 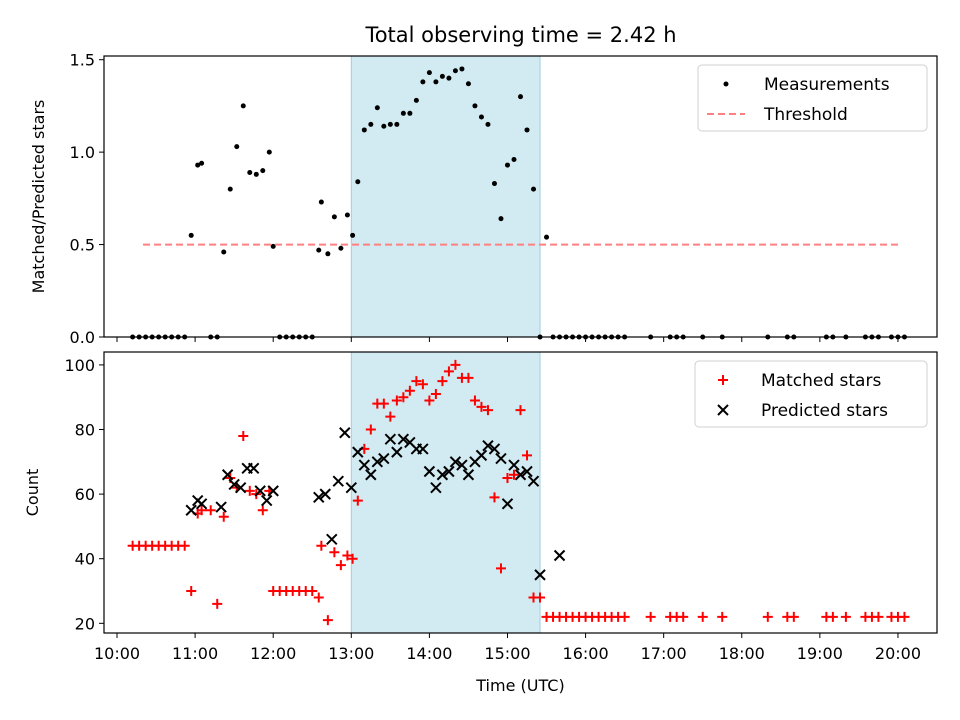 What do you see at coordinates (351, 653) in the screenshot?
I see `x-tick-label: 13:00` at bounding box center [351, 653].